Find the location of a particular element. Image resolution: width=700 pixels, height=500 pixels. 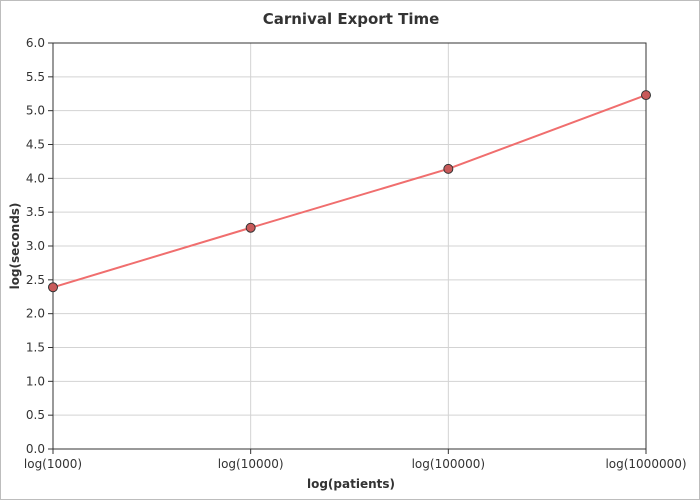

chart-title: Carnival Export Time is located at coordinates (351, 19).